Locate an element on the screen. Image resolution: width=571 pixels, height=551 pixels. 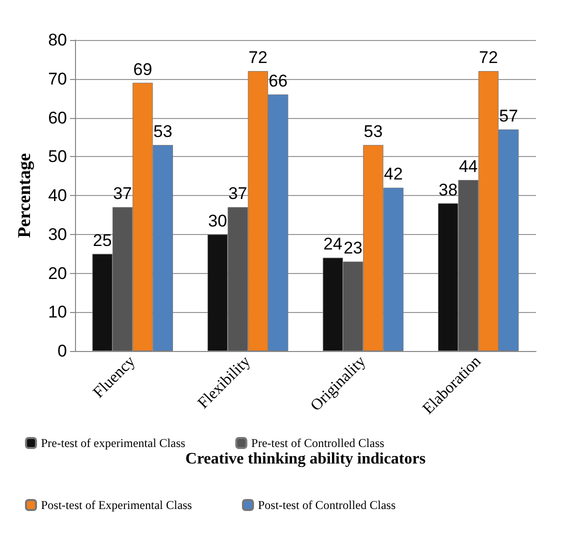
data-label: 42 is located at coordinates (393, 174).